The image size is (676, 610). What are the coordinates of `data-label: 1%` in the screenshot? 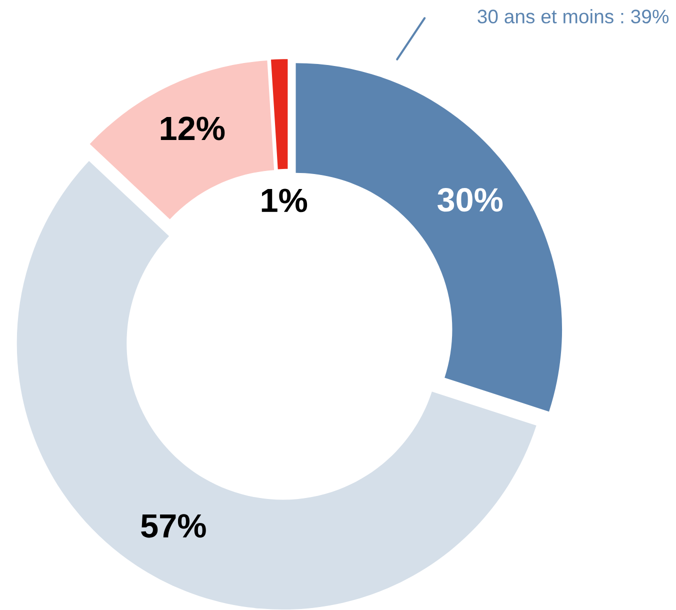 It's located at (285, 200).